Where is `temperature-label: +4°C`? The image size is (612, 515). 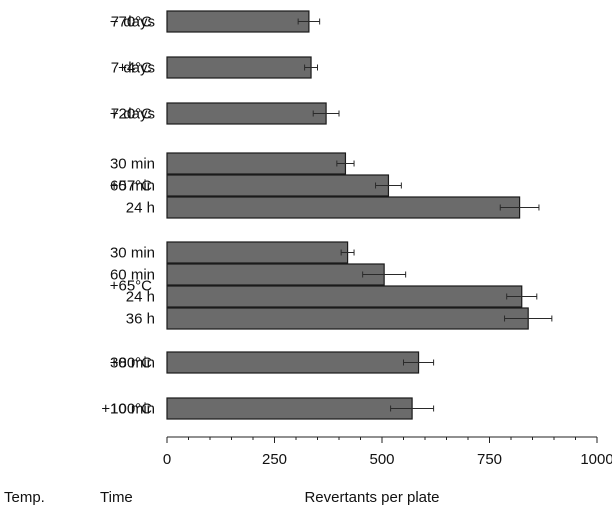
temperature-label: +4°C is located at coordinates (135, 68).